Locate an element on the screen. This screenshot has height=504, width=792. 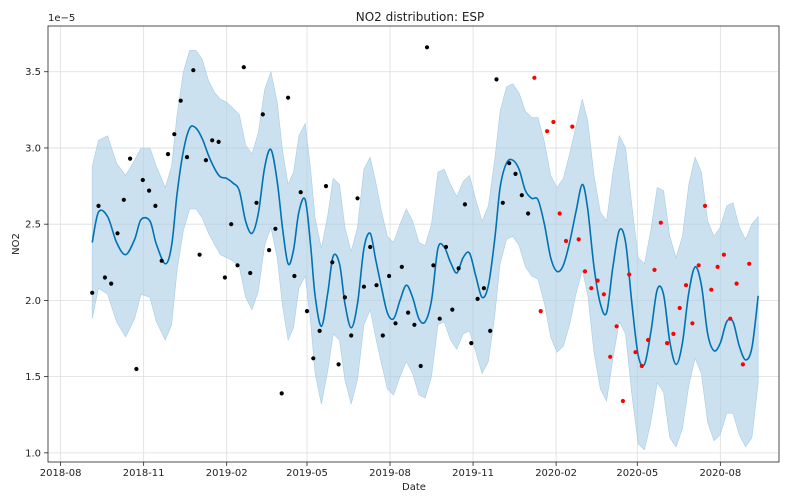
y-tick-label: 3.5 is located at coordinates (33, 72).